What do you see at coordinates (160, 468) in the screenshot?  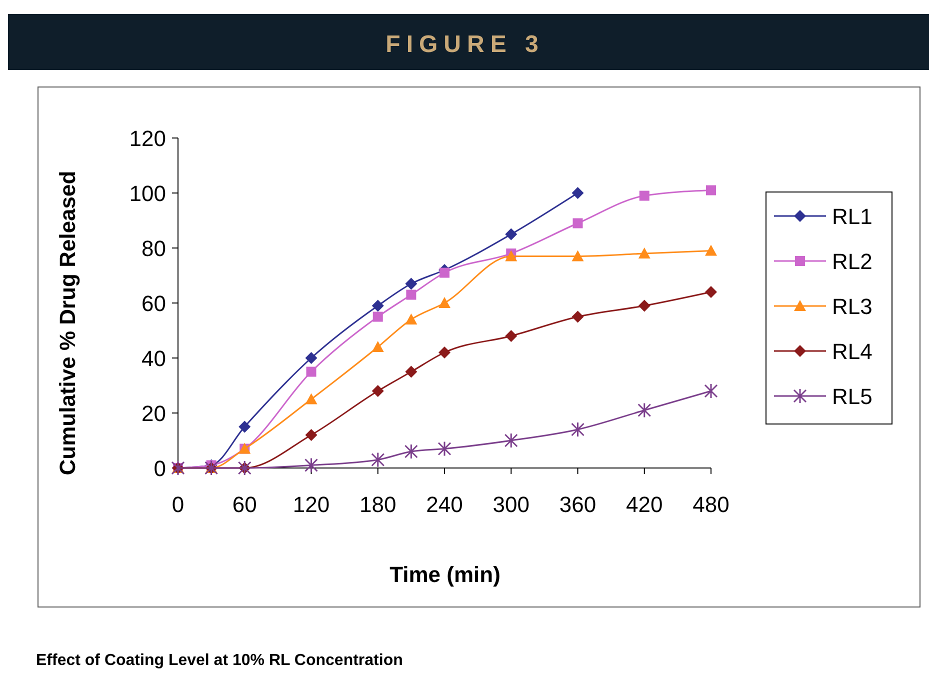 I see `y-tick-label: 0` at bounding box center [160, 468].